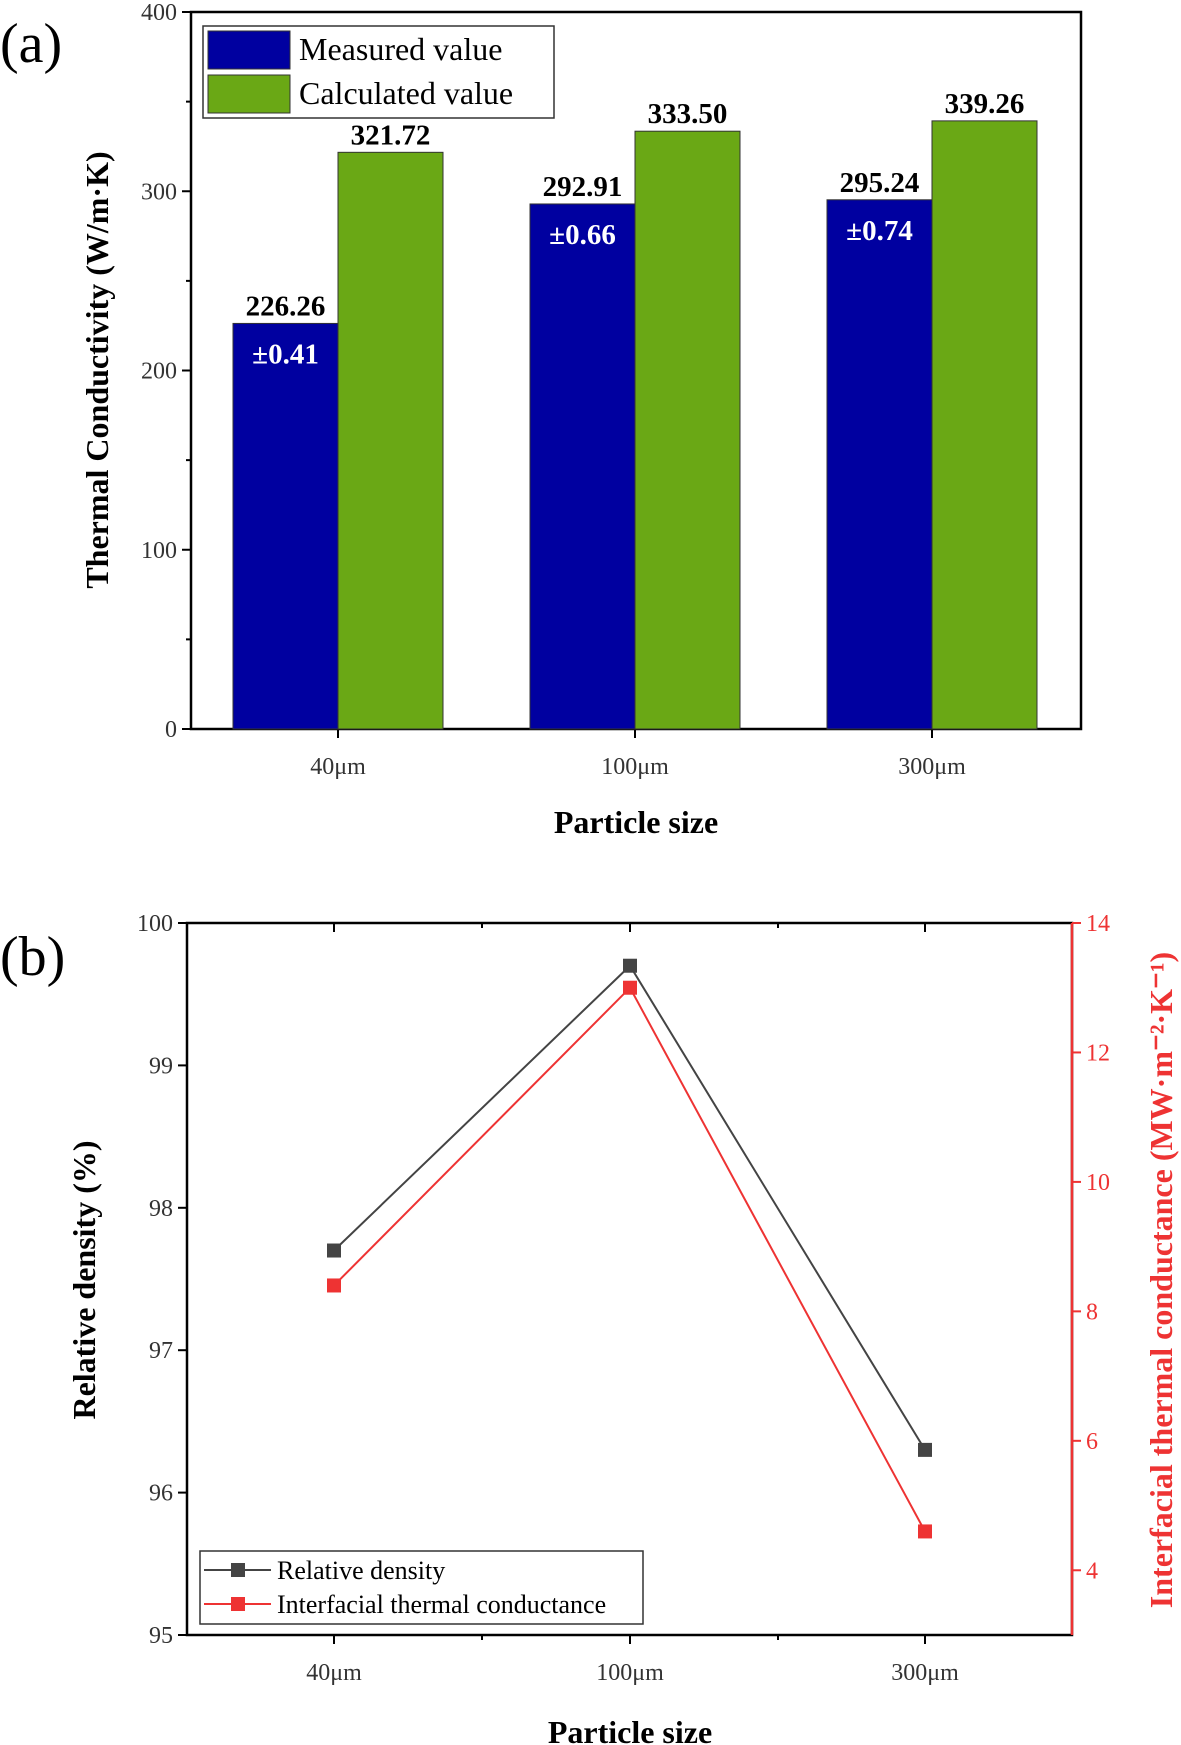 The width and height of the screenshot is (1181, 1745). I want to click on bar-value-label: 226.26, so click(286, 306).